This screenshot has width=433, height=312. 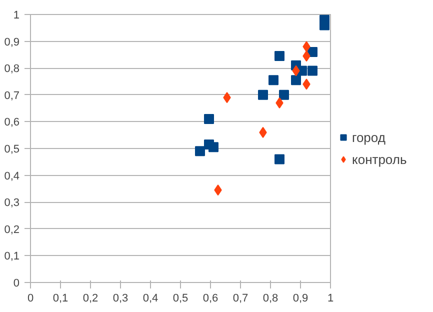 What do you see at coordinates (12, 42) in the screenshot?
I see `y-tick-label: 0,9` at bounding box center [12, 42].